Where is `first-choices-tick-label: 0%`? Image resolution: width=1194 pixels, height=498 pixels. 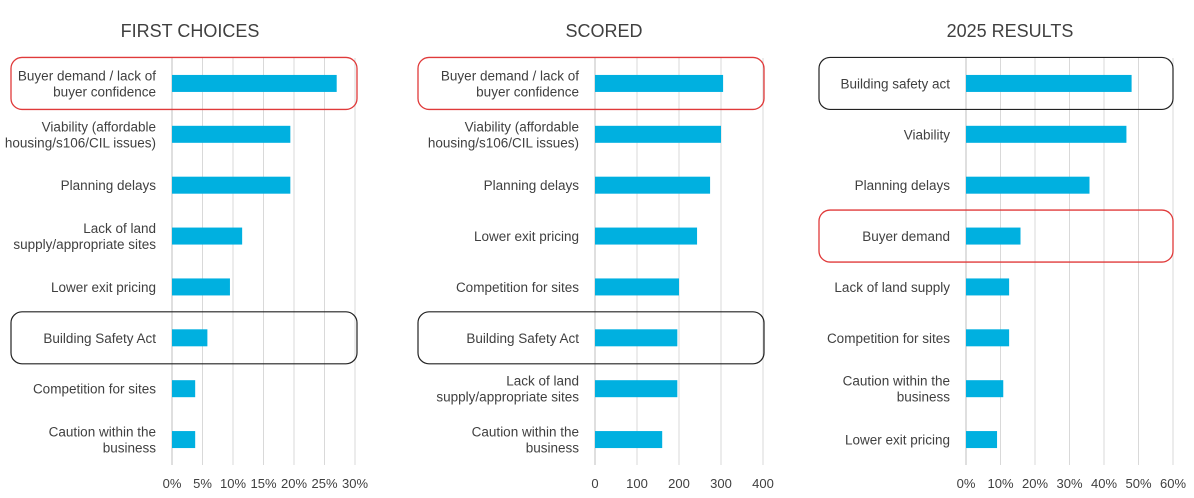
first-choices-tick-label: 0% is located at coordinates (172, 483).